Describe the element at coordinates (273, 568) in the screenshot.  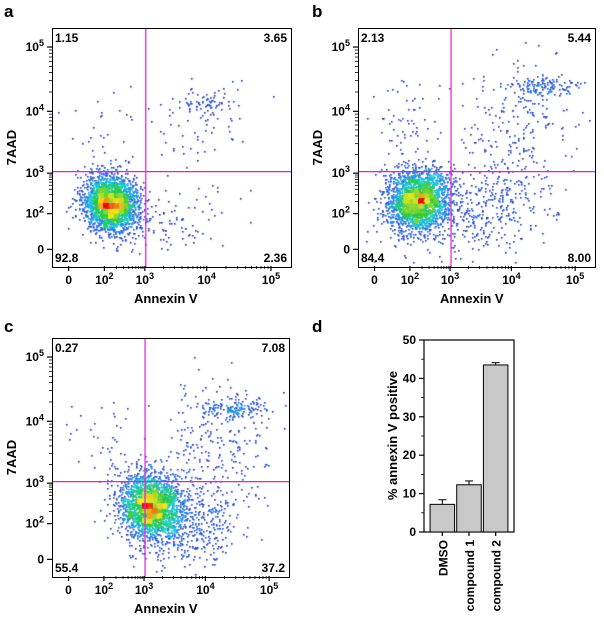
I see `quadrant-bottom-right-c: 37.2` at that location.